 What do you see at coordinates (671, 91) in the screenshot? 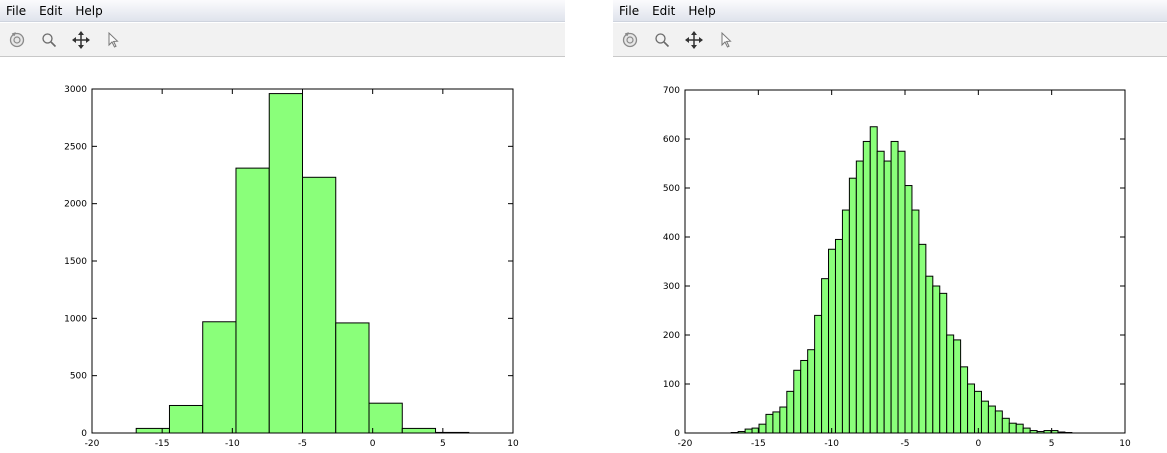
I see `y-tick-label: 700` at bounding box center [671, 91].